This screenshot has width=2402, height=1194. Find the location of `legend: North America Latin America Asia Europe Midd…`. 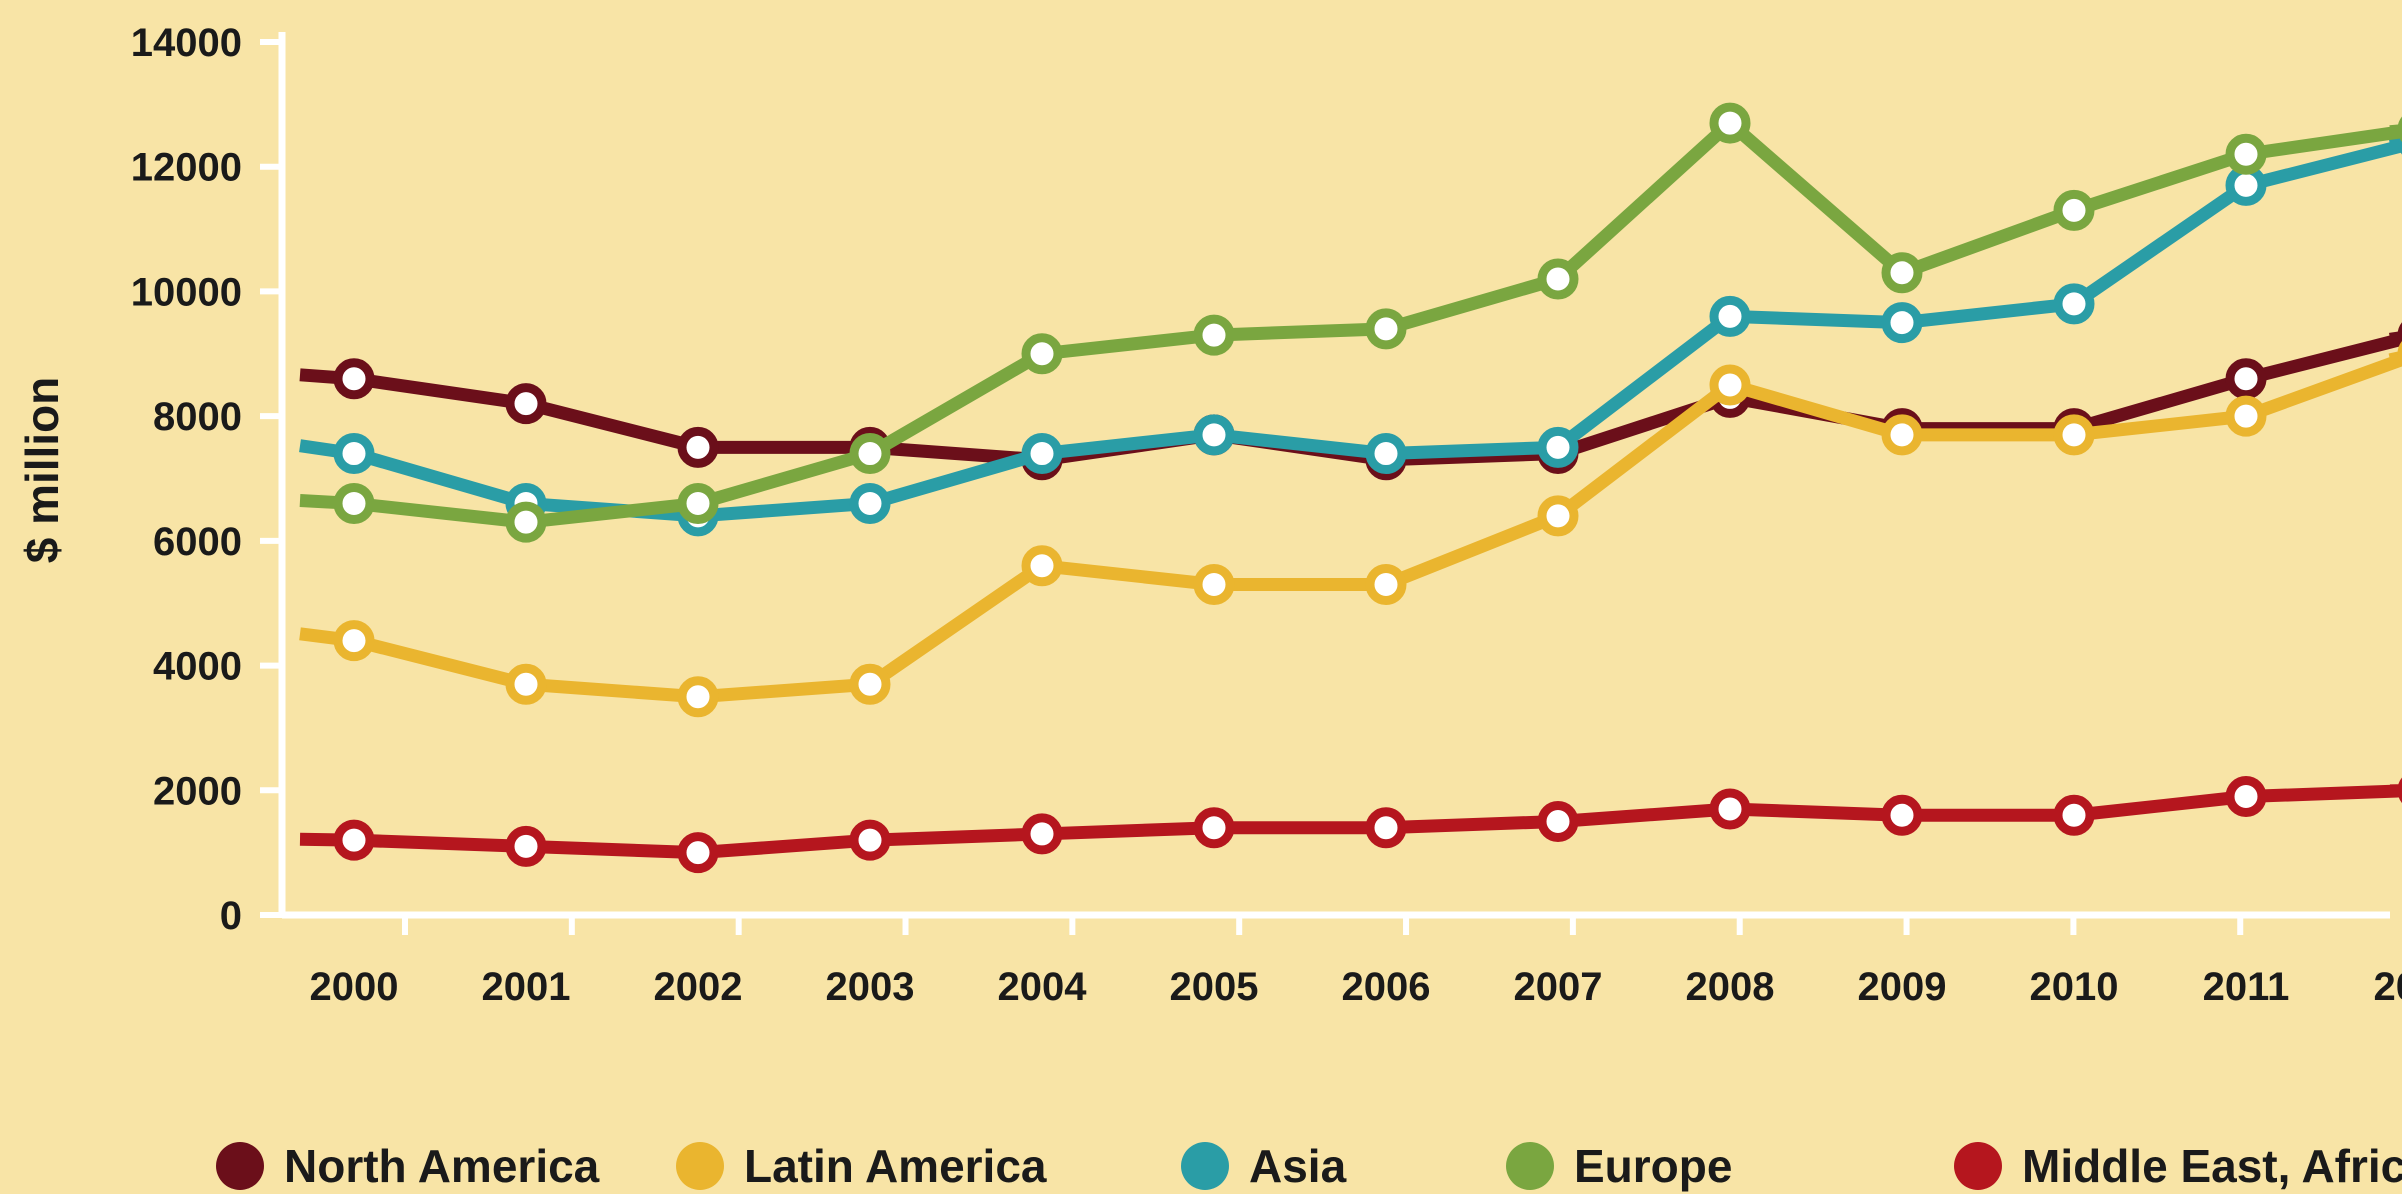

legend: North America Latin America Asia Europe Midd… is located at coordinates (1309, 1166).